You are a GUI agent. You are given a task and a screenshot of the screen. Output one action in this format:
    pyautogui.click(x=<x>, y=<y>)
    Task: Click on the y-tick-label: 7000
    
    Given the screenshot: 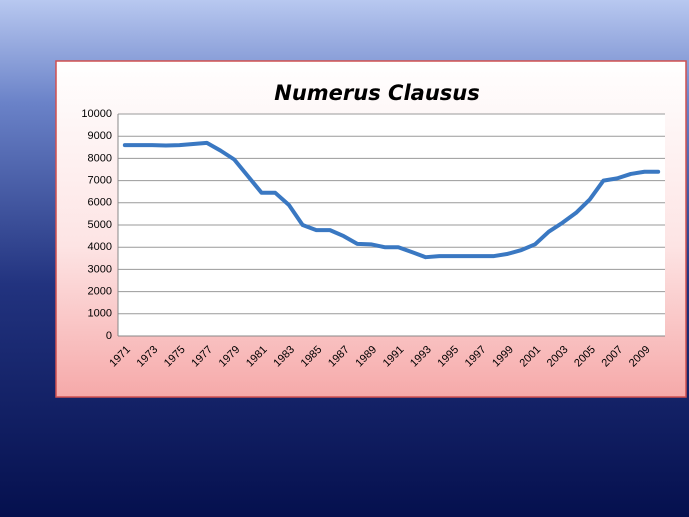 What is the action you would take?
    pyautogui.click(x=100, y=181)
    